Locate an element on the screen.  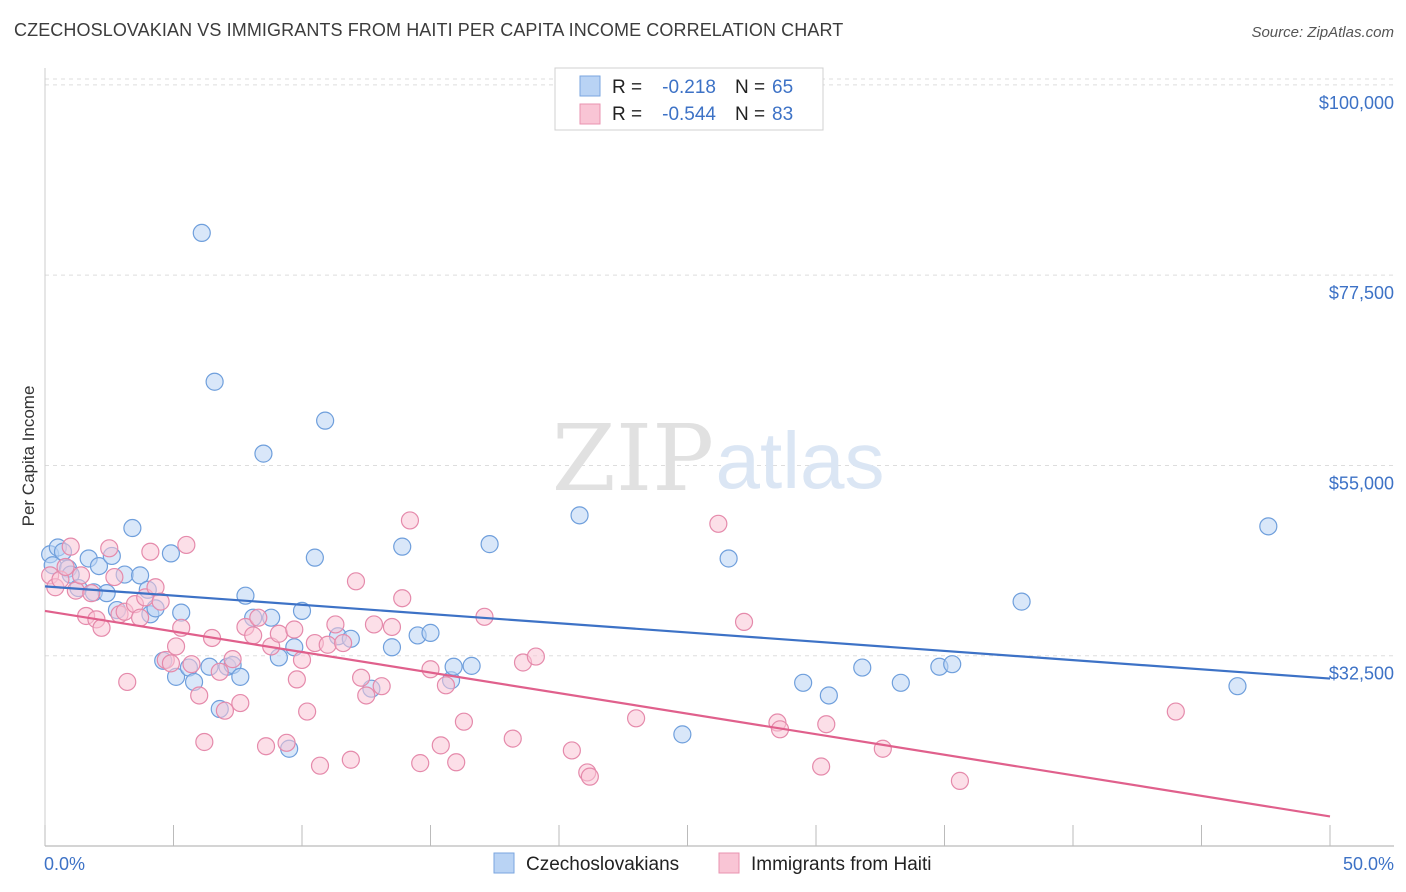
x-tick-label-min: 0.0% is located at coordinates (64, 864).